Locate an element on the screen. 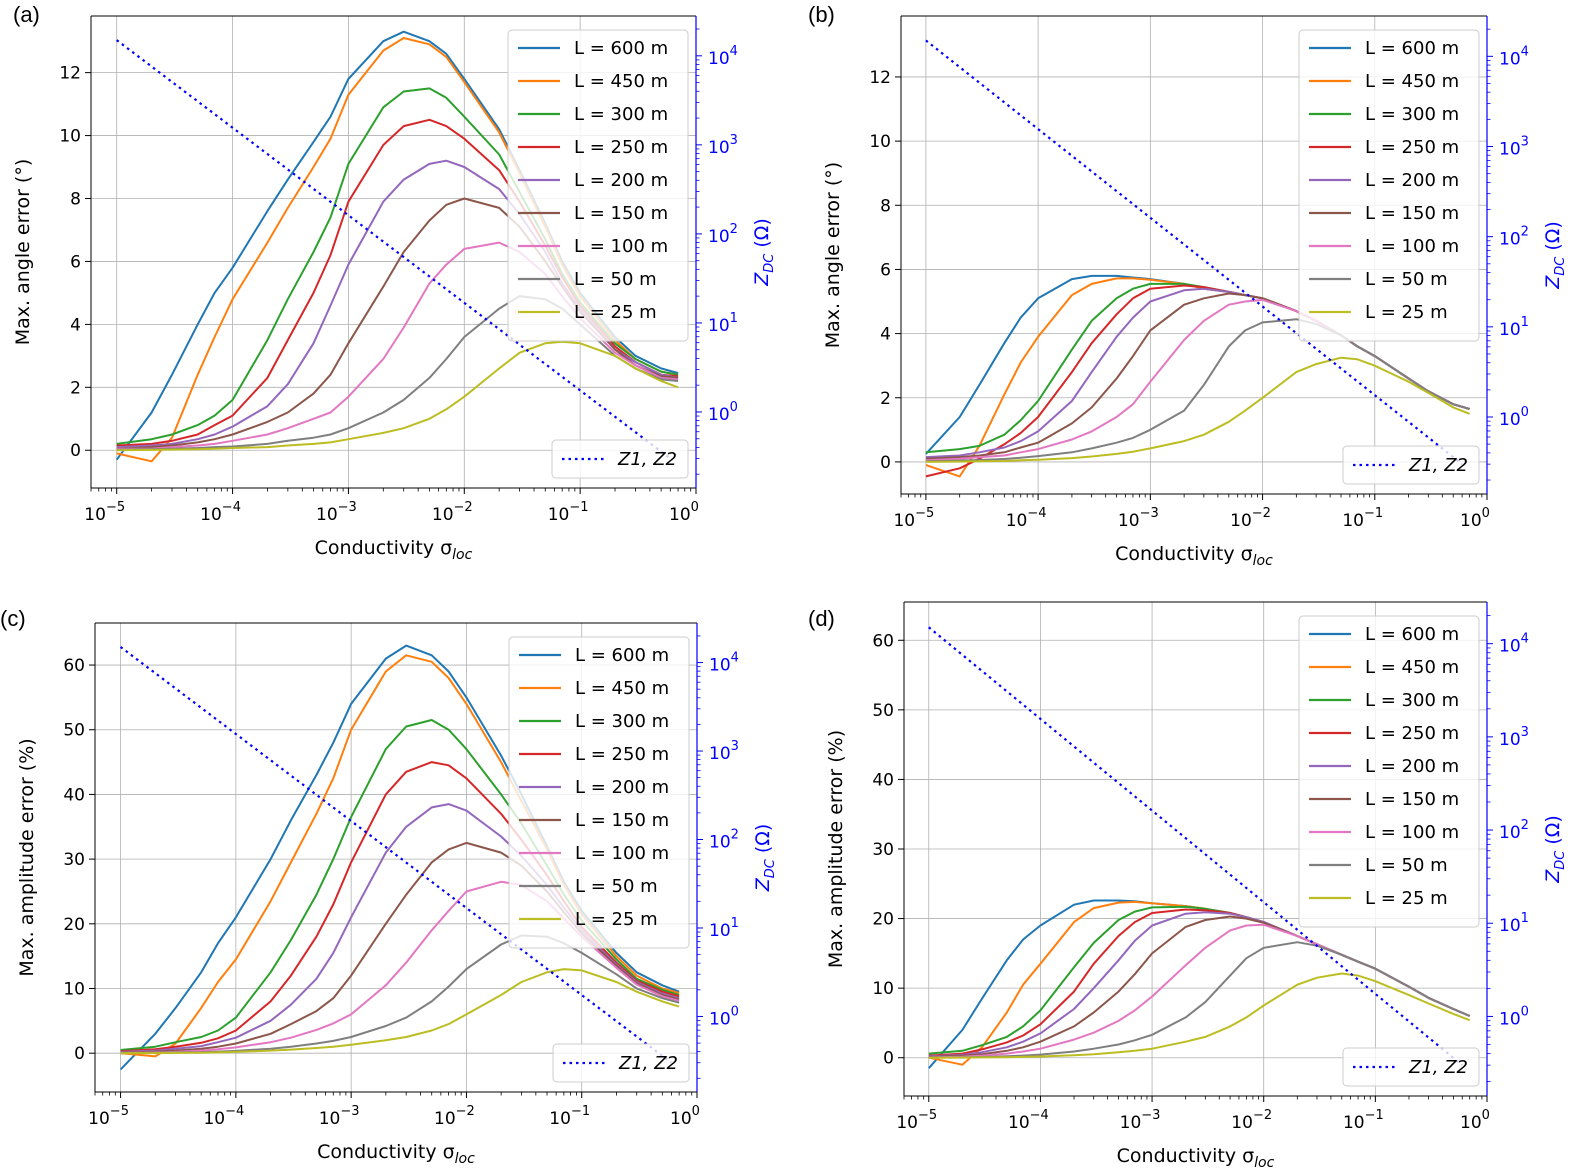  x-tick-label: 10⁻⁴ is located at coordinates (220, 512).